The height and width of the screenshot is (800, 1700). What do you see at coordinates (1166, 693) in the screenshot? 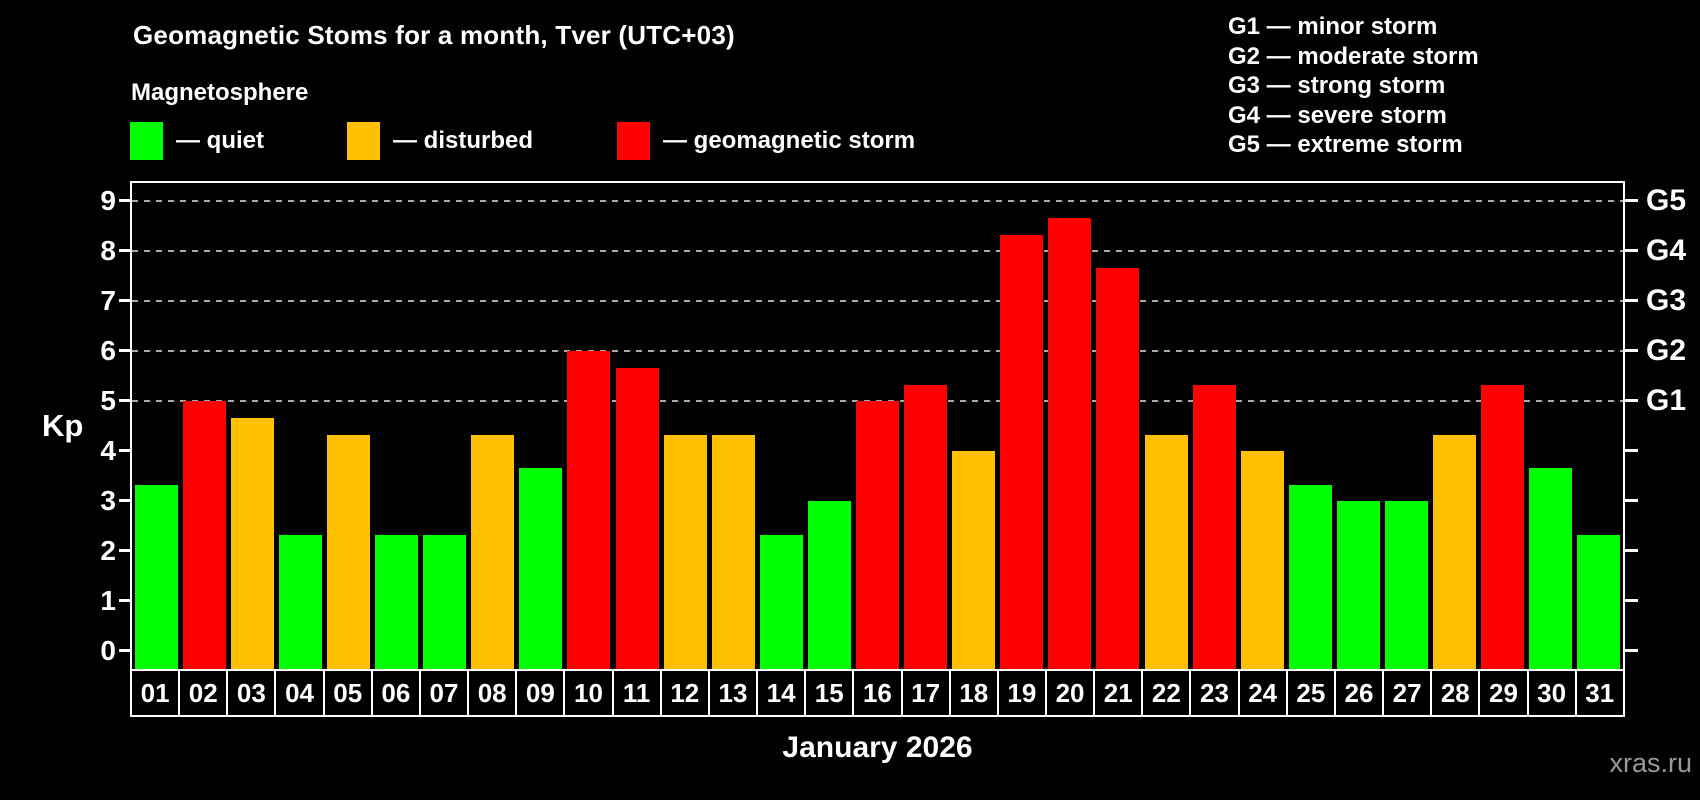
I see `day-box-22: 22` at bounding box center [1166, 693].